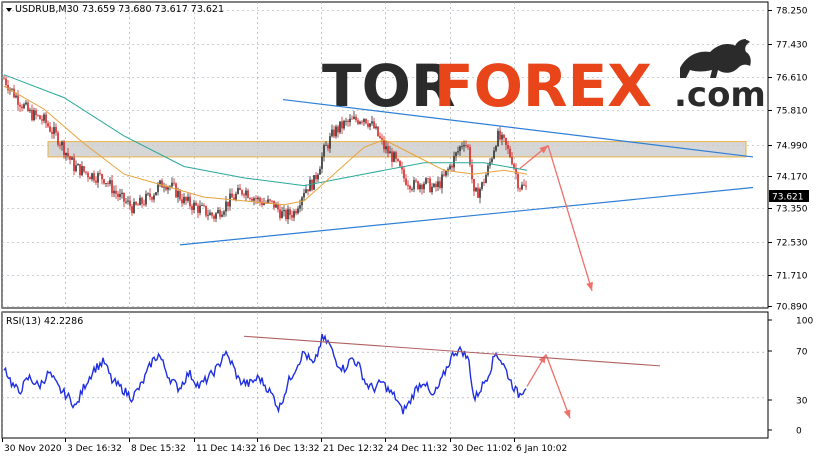 The height and width of the screenshot is (458, 838). Describe the element at coordinates (790, 377) in the screenshot. I see `rsi-axis: 100 70 30 0` at that location.